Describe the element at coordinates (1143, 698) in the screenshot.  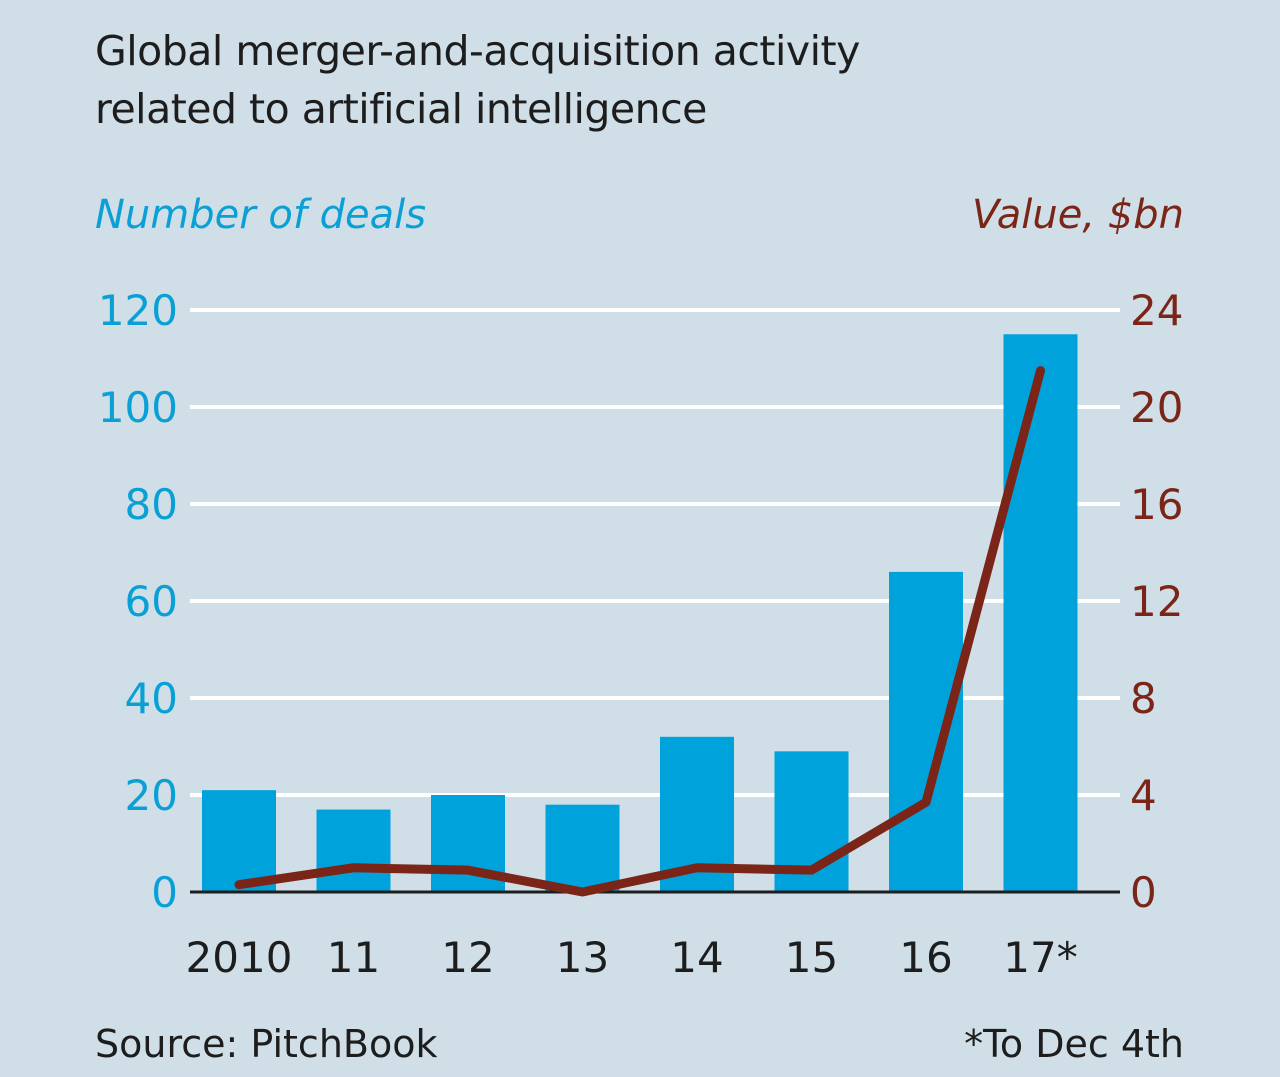
I see `right-tick-label: 8` at that location.